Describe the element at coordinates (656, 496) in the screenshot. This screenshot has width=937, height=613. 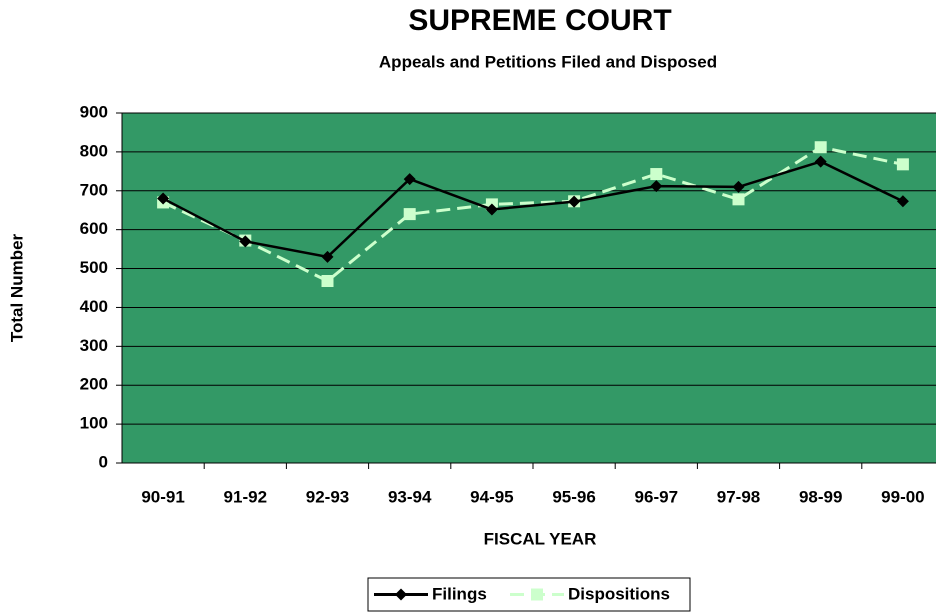
I see `x-tick-label: 96-97` at that location.